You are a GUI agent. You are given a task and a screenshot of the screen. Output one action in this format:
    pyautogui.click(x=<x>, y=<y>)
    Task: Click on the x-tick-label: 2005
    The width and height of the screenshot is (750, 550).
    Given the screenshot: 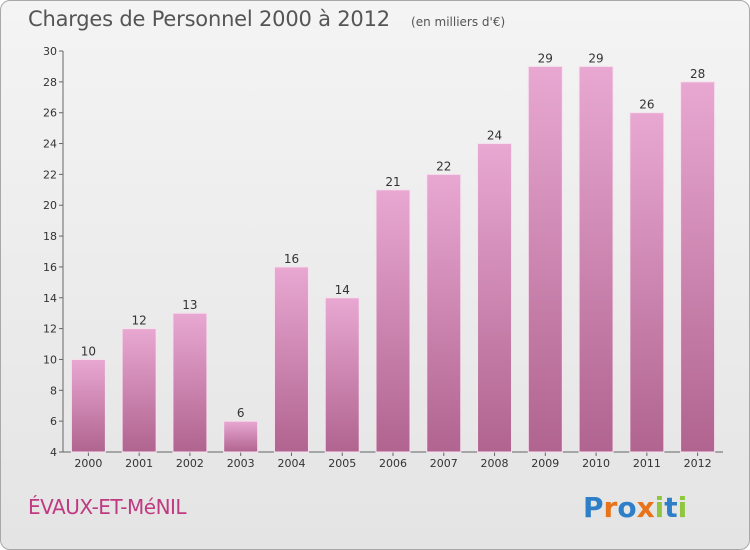 What is the action you would take?
    pyautogui.click(x=342, y=463)
    